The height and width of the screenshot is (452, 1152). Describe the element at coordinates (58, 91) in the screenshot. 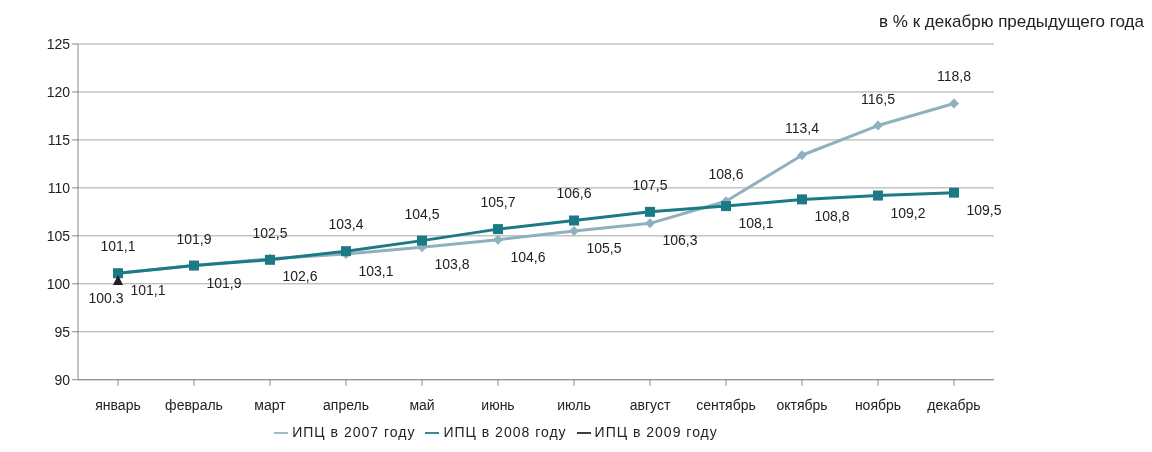

I see `y-tick-label: 120` at that location.